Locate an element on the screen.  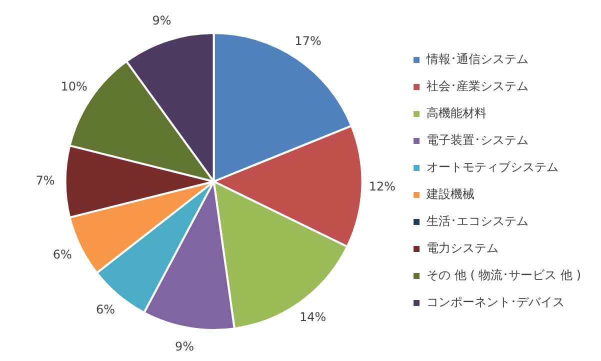
legend-label: 高機能材料 is located at coordinates (456, 113).